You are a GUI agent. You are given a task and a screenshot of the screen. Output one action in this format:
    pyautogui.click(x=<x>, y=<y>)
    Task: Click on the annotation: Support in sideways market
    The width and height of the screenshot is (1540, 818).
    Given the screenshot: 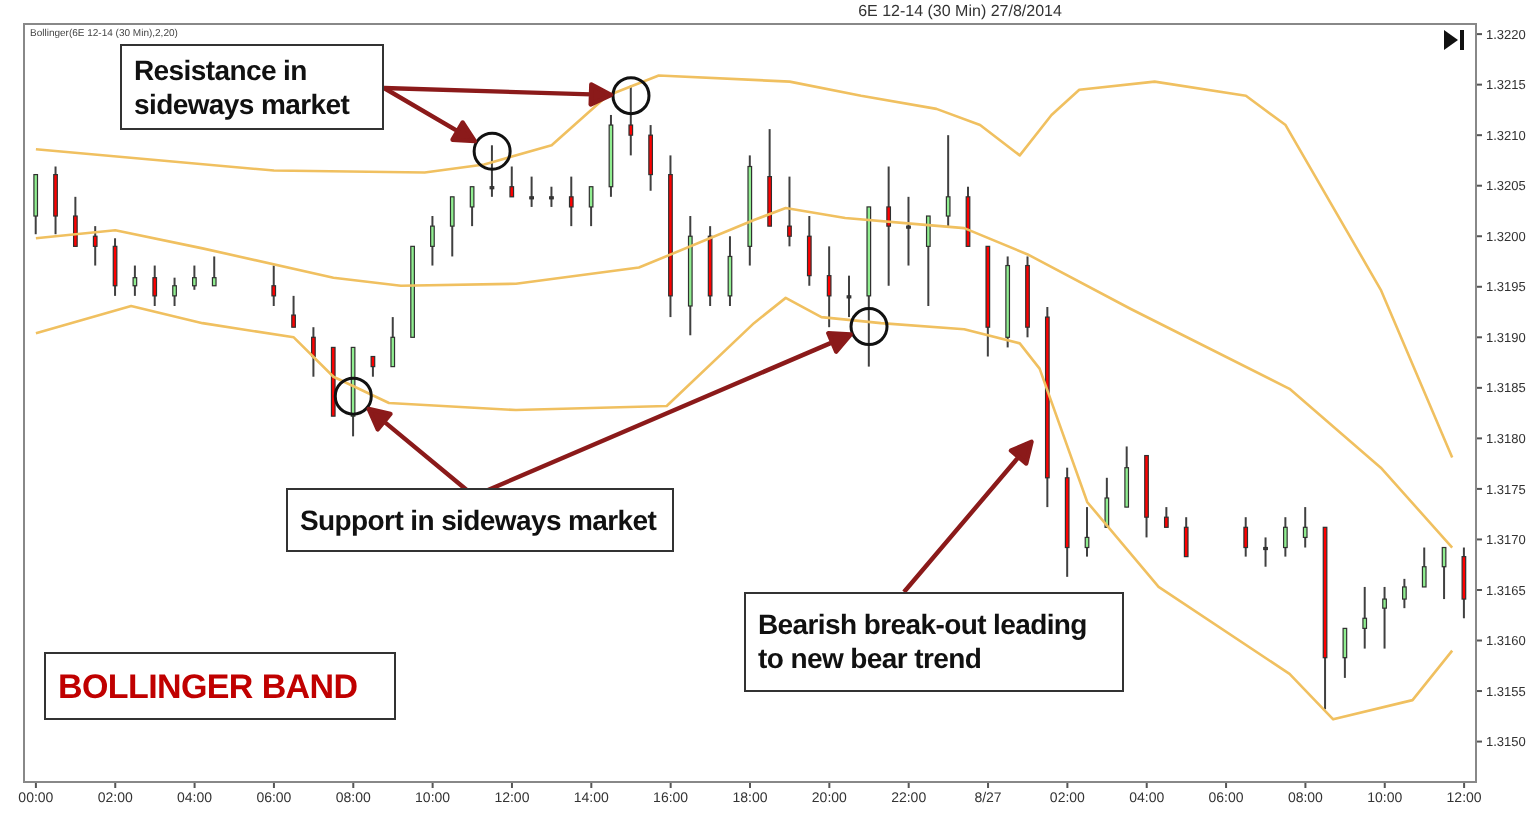 What is the action you would take?
    pyautogui.click(x=478, y=520)
    